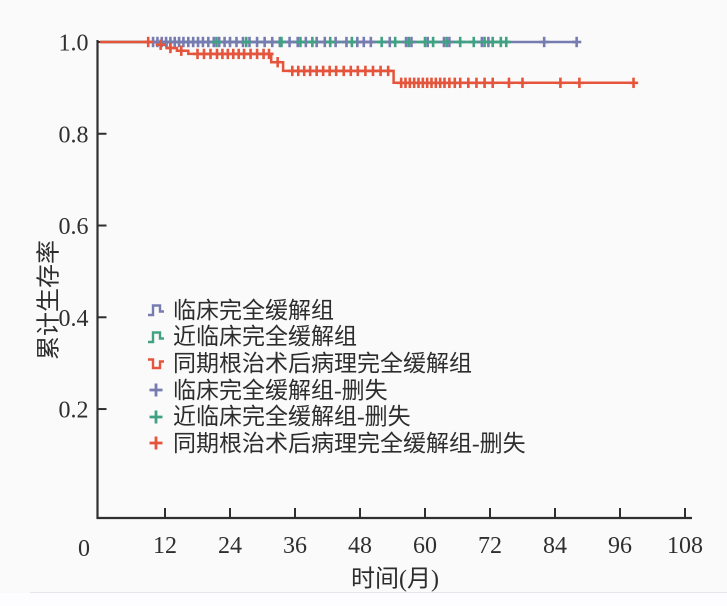 The height and width of the screenshot is (606, 727). Describe the element at coordinates (555, 546) in the screenshot. I see `x-tick-label: 84` at that location.